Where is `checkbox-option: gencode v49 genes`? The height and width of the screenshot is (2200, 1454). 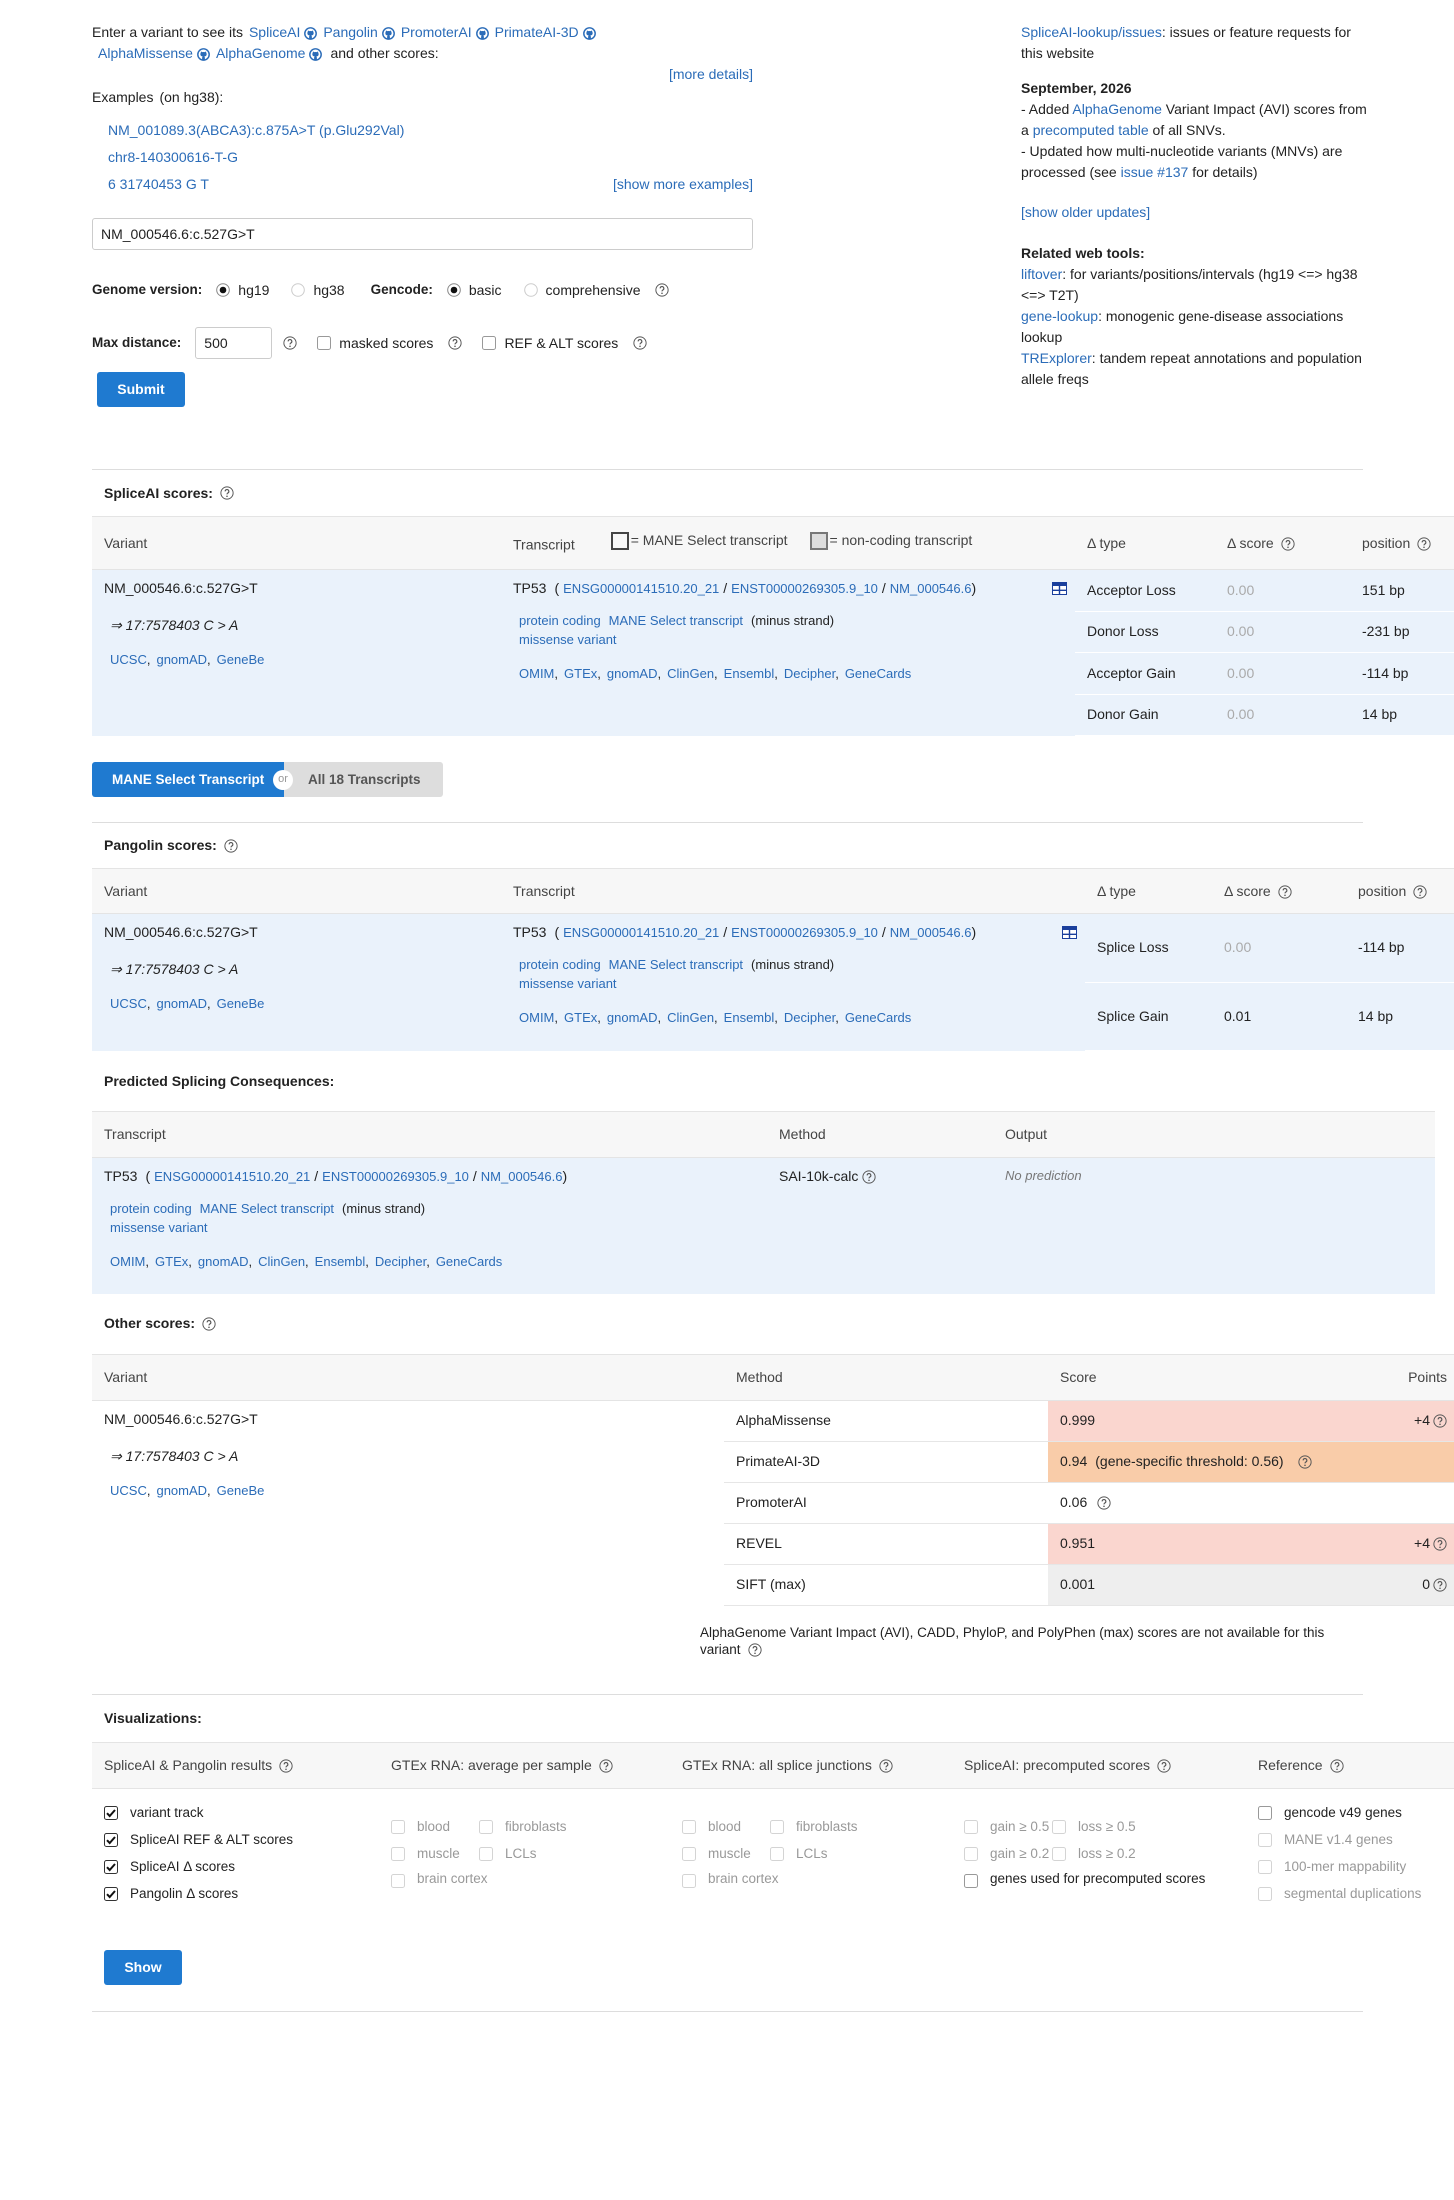
checkbox-option: gencode v49 genes is located at coordinates (1356, 1813).